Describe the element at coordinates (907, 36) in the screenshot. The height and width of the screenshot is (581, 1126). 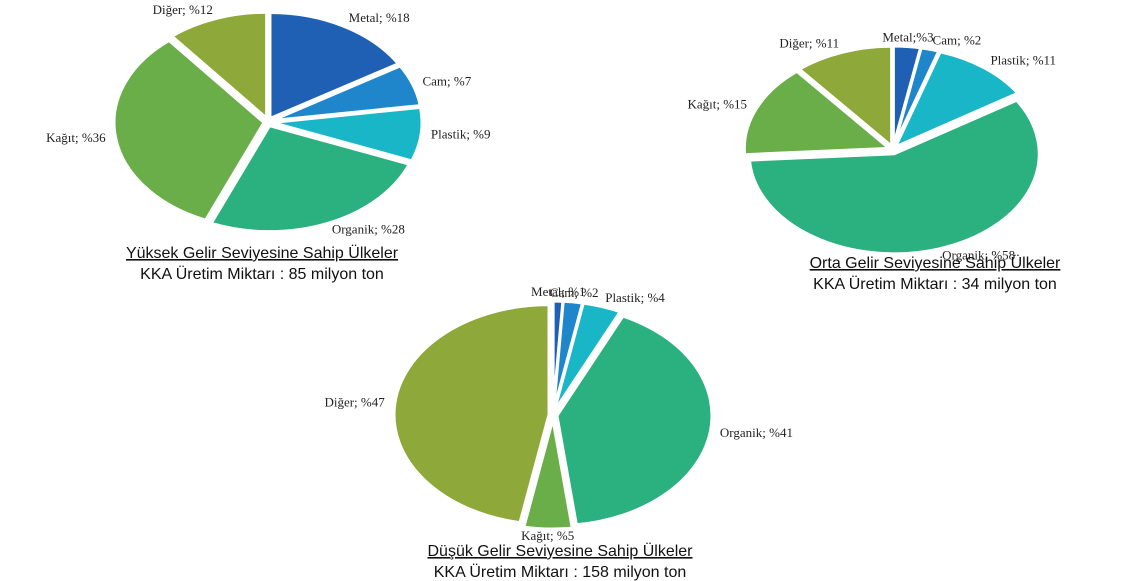
I see `data-label: Metal;%3` at that location.